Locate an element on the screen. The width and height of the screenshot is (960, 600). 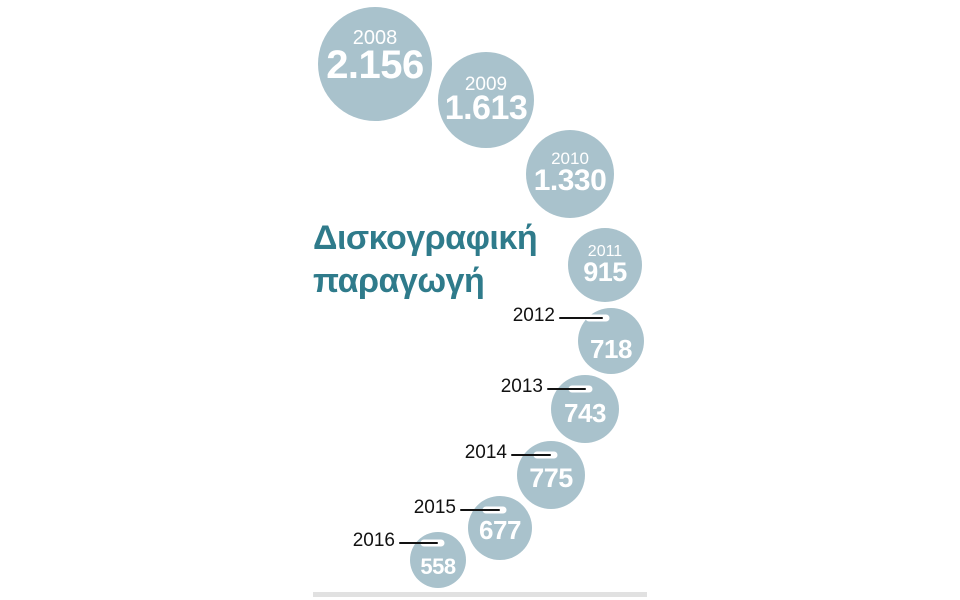
baseline-bar is located at coordinates (480, 594).